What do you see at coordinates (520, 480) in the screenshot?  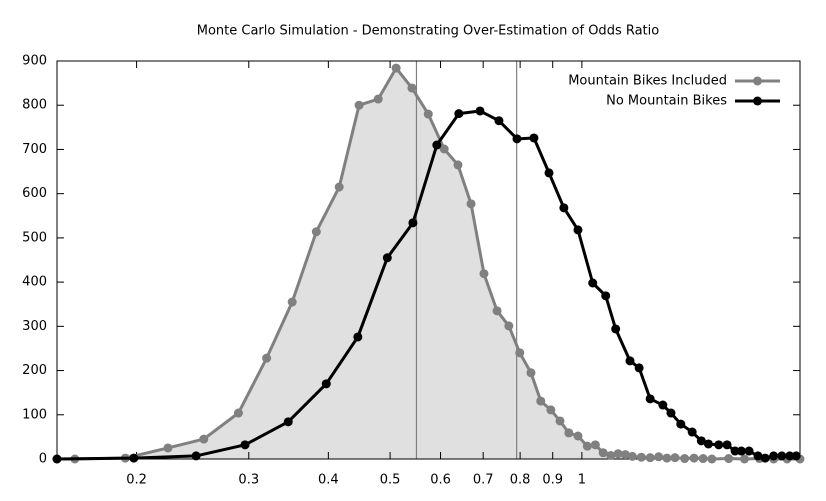 I see `x-tick-label: 0.8` at bounding box center [520, 480].